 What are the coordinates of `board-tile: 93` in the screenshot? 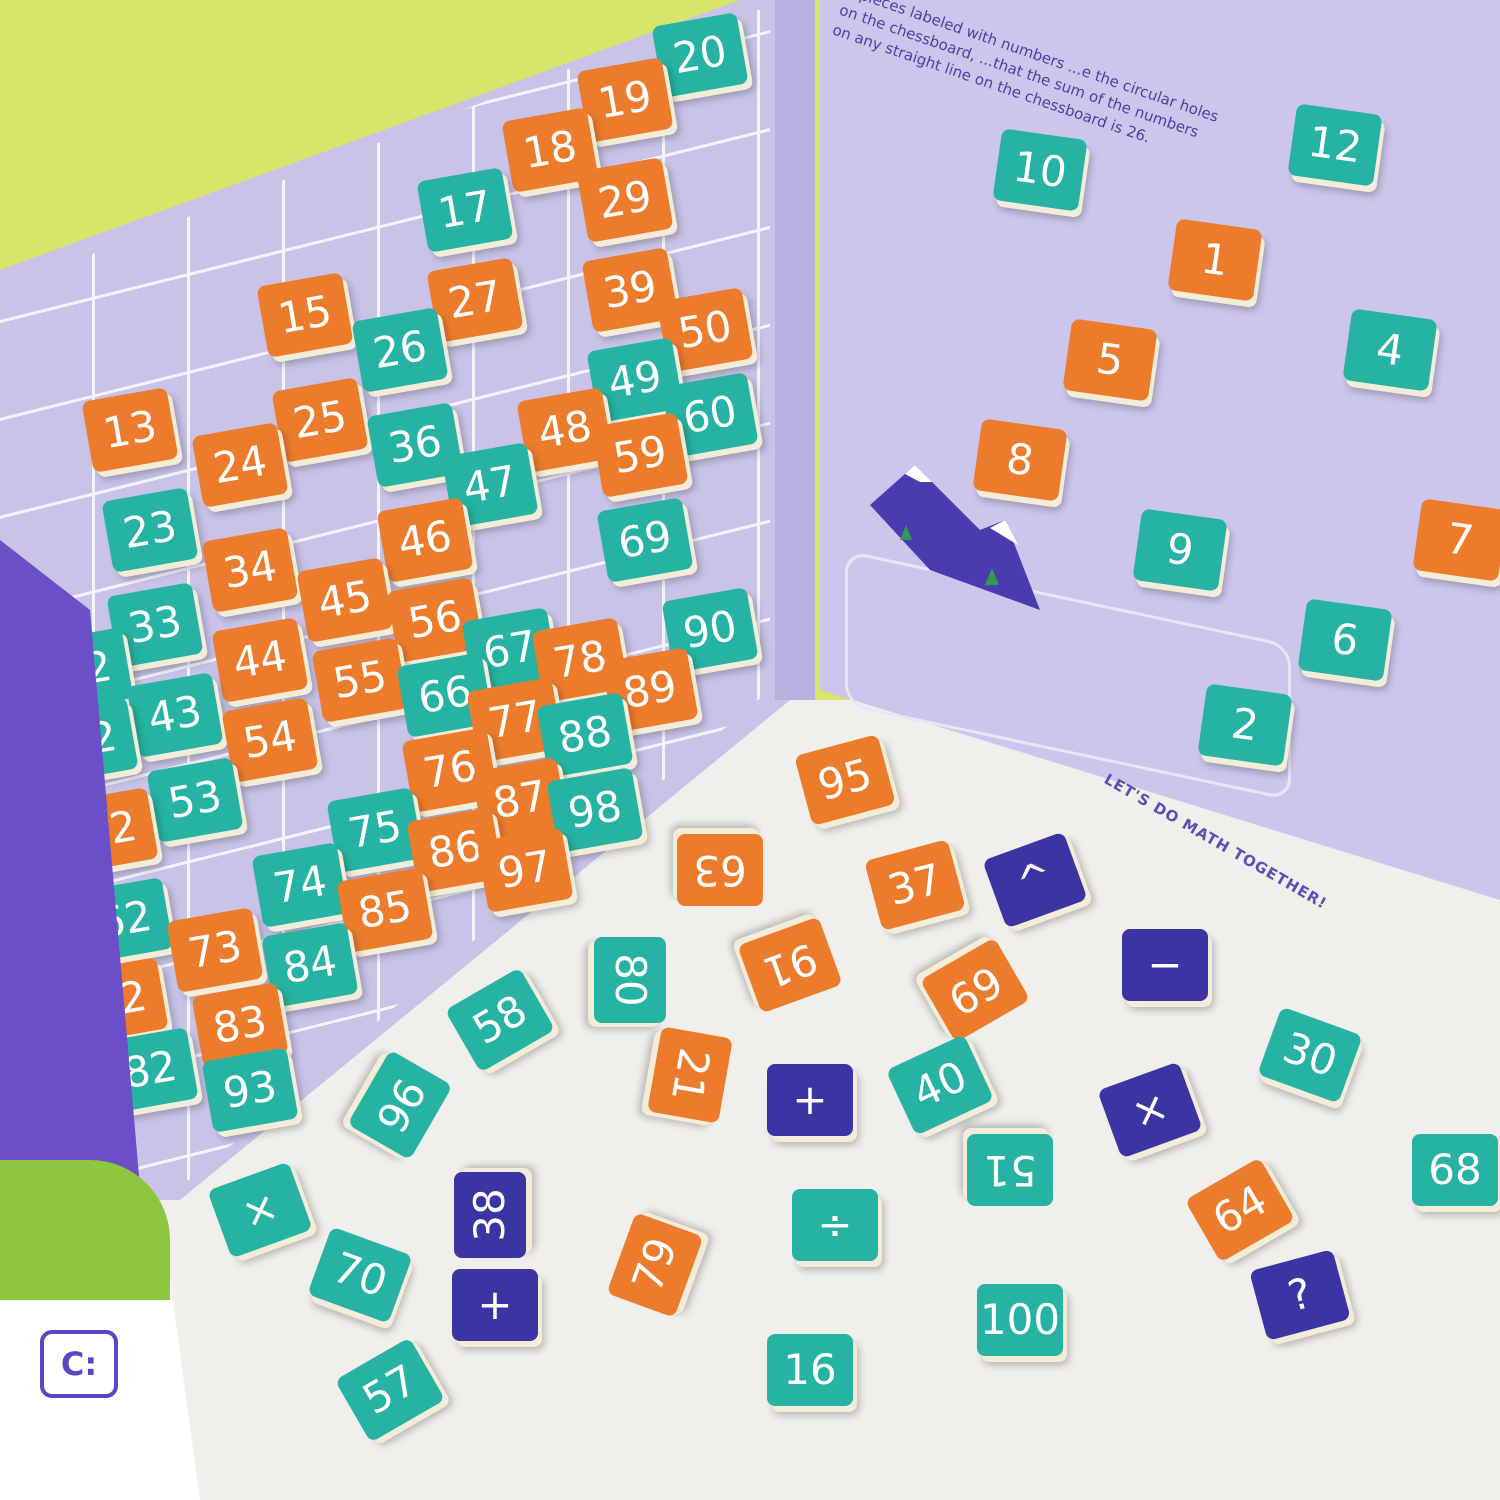 It's located at (250, 1090).